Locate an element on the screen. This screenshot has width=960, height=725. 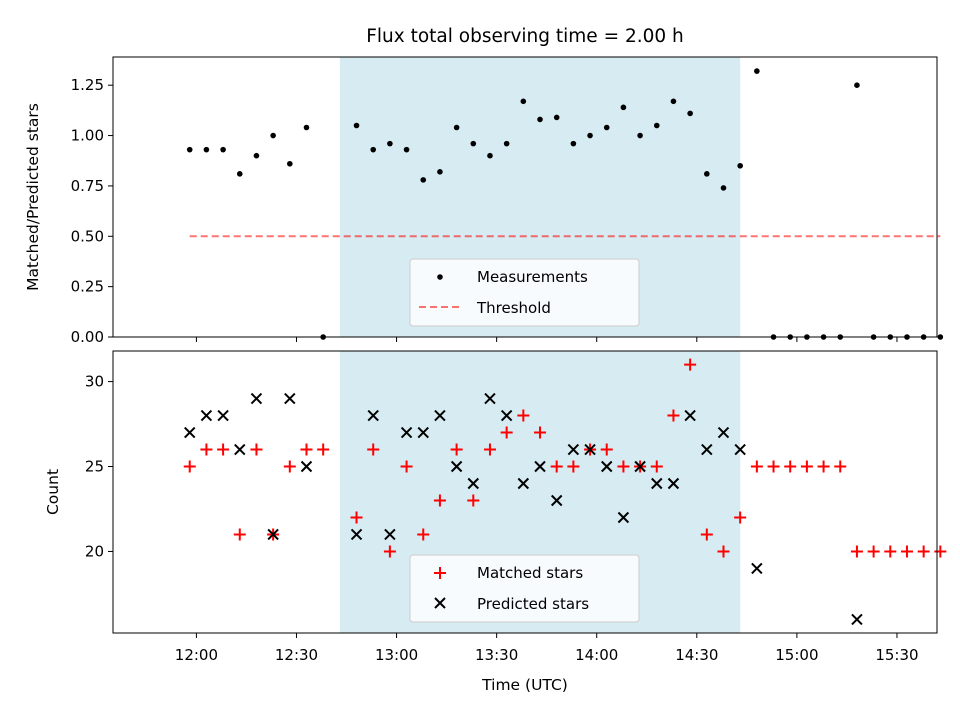
bottom-legend: Matched stars Predicted stars is located at coordinates (524, 588).